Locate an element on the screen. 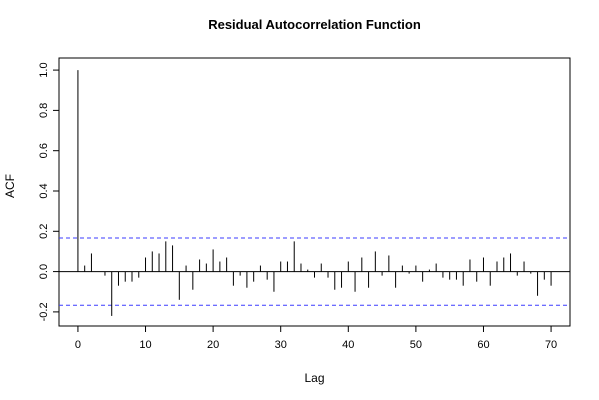 The image size is (599, 400). x-tick-label: 70 is located at coordinates (551, 345).